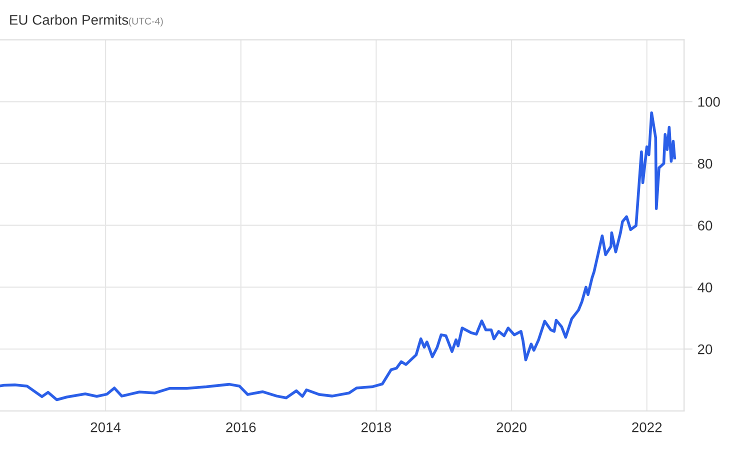 The height and width of the screenshot is (468, 746). I want to click on chart-title: EU Carbon Permits, so click(69, 19).